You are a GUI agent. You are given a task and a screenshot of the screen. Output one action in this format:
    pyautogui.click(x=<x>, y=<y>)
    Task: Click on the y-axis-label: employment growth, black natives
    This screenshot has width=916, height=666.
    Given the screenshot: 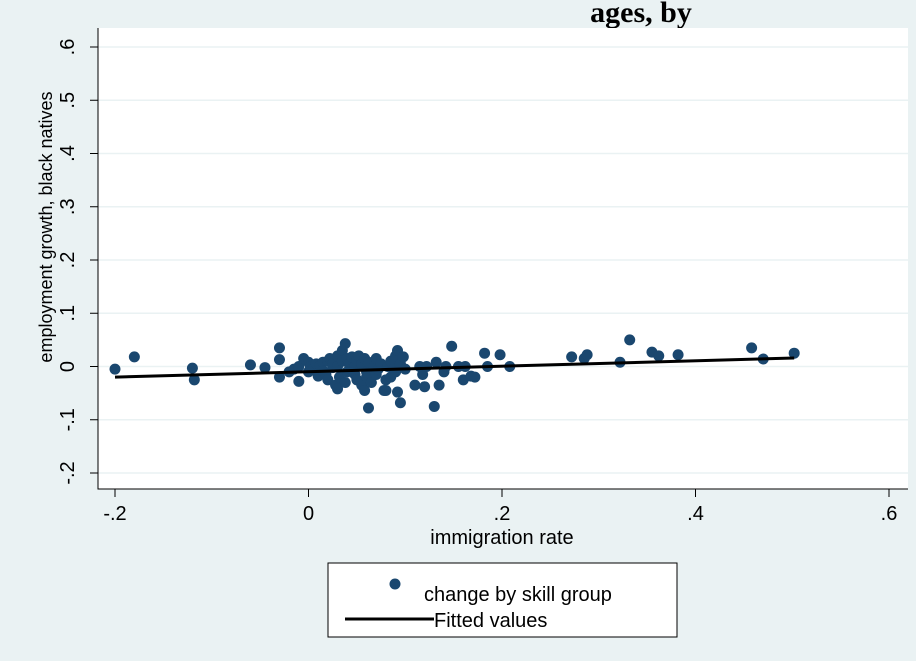 What is the action you would take?
    pyautogui.click(x=46, y=226)
    